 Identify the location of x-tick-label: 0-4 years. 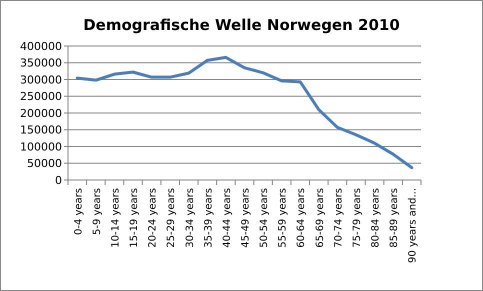
(78, 212).